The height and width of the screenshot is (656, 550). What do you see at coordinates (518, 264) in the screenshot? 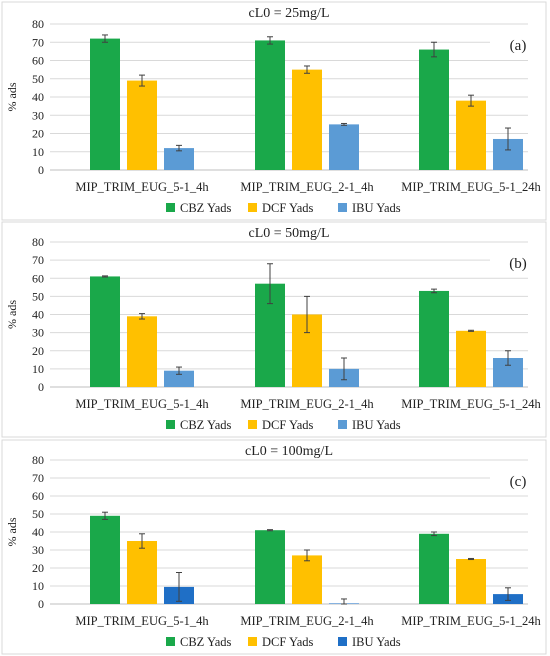
I see `panel-label: (b)` at bounding box center [518, 264].